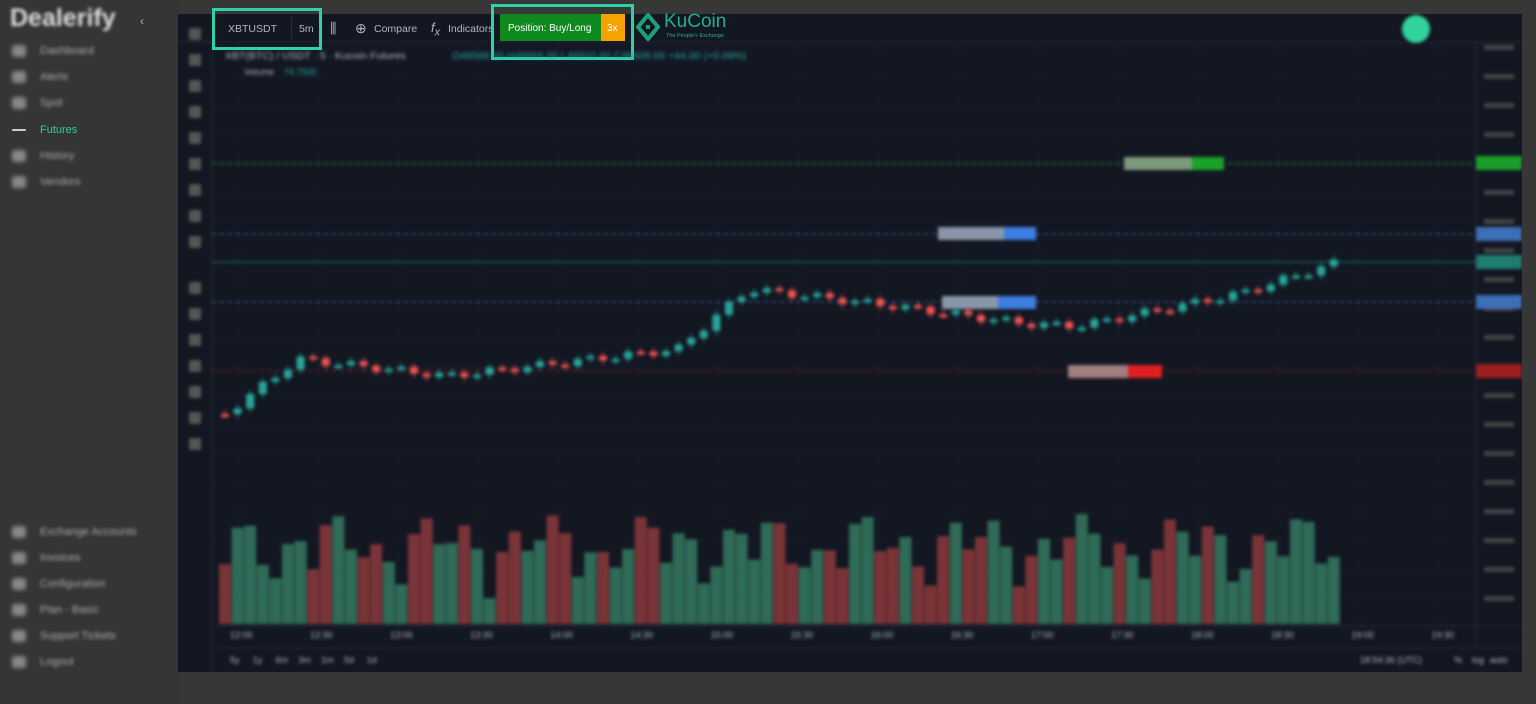  I want to click on menu-item: Support Tickets, so click(78, 636).